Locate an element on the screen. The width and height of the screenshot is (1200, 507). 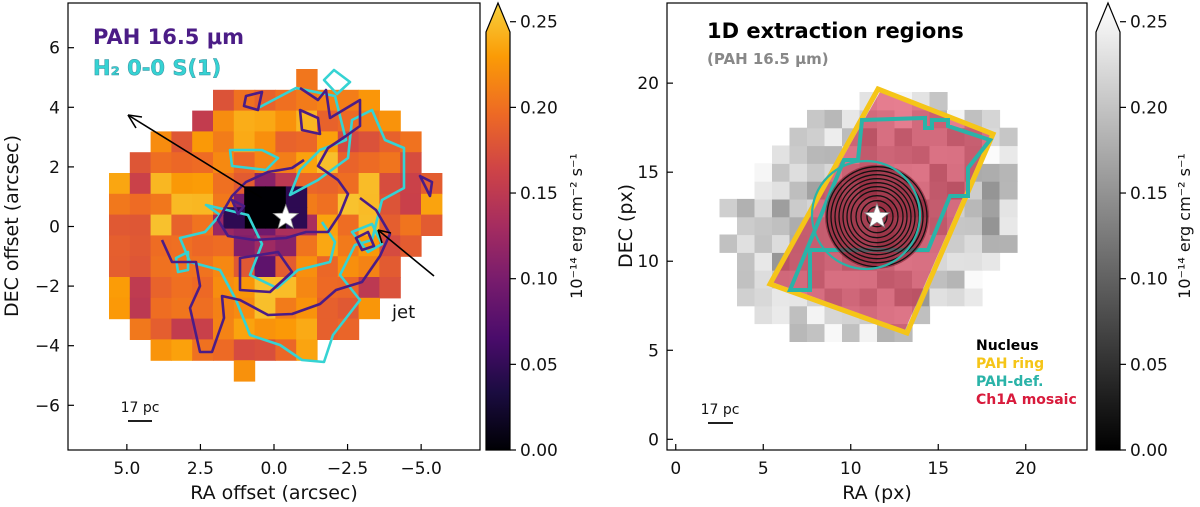
legend-pah-ring-label: PAH ring is located at coordinates (1010, 364).